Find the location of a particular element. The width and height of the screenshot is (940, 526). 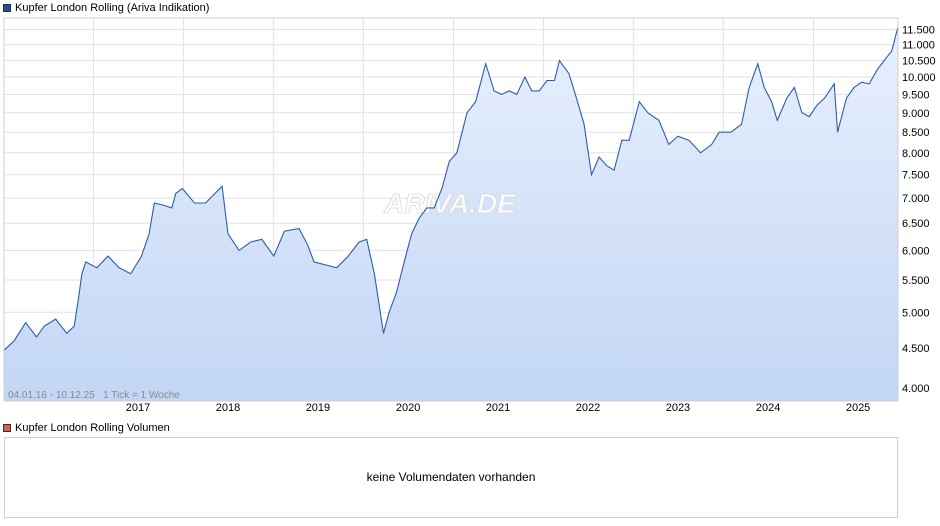

y-tick-label: 9.500 is located at coordinates (916, 95).